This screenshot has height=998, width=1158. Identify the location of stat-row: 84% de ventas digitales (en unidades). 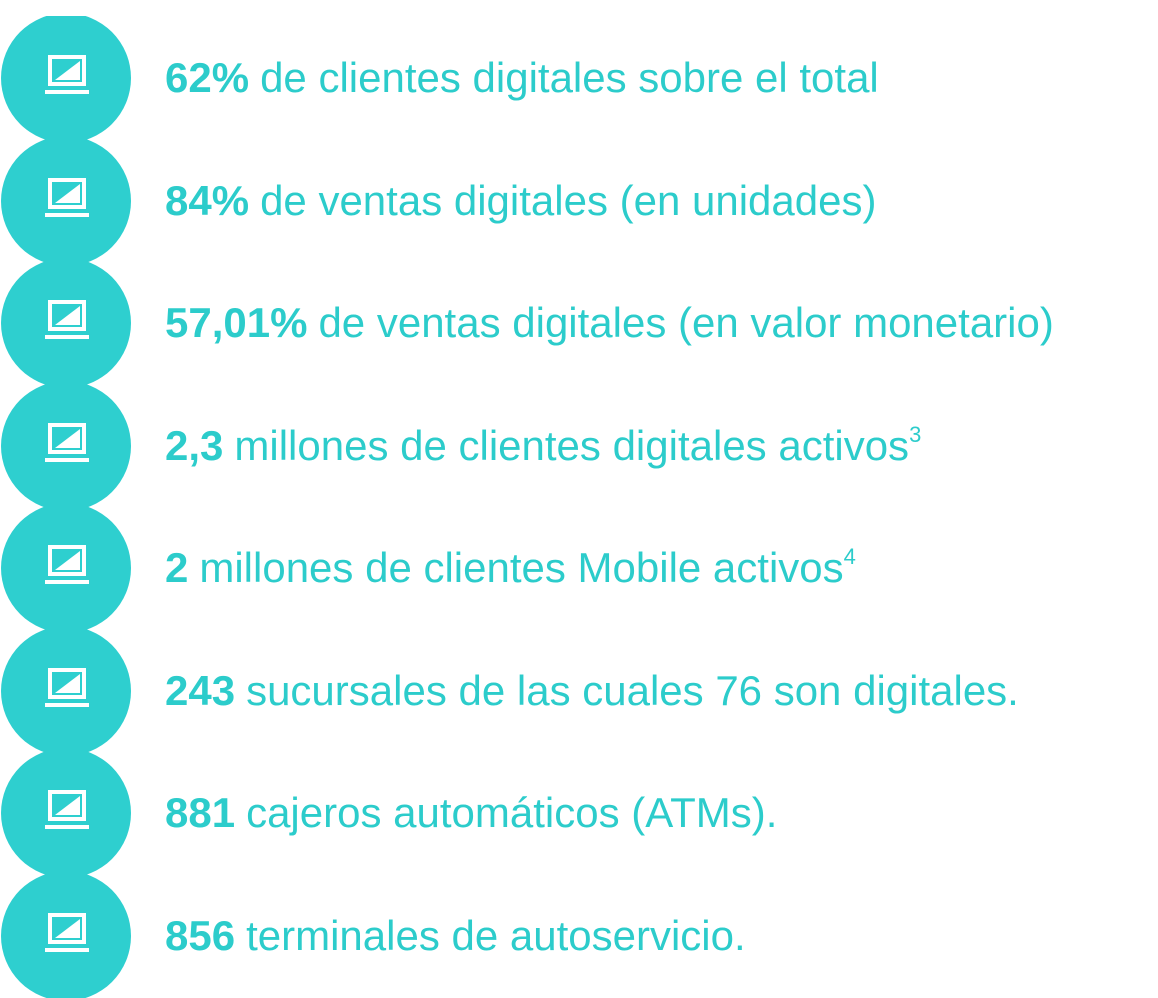
(579, 200).